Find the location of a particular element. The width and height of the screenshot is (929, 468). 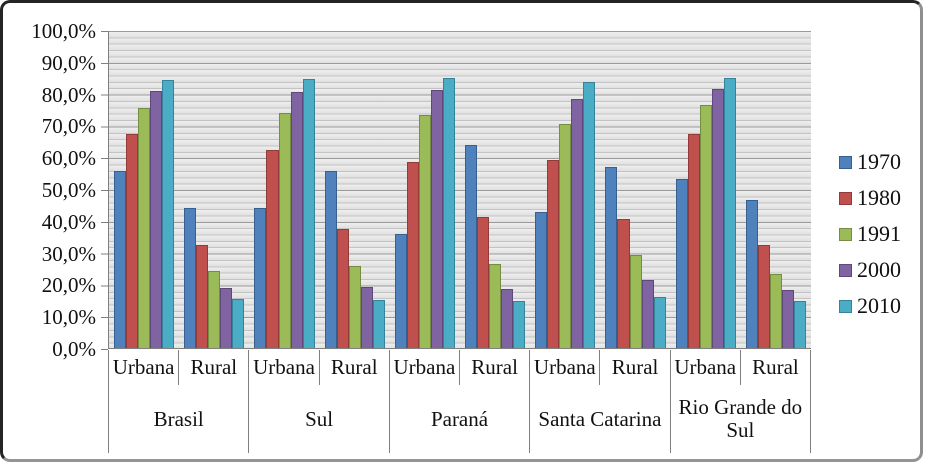

region-label-sul: Sul is located at coordinates (318, 419).